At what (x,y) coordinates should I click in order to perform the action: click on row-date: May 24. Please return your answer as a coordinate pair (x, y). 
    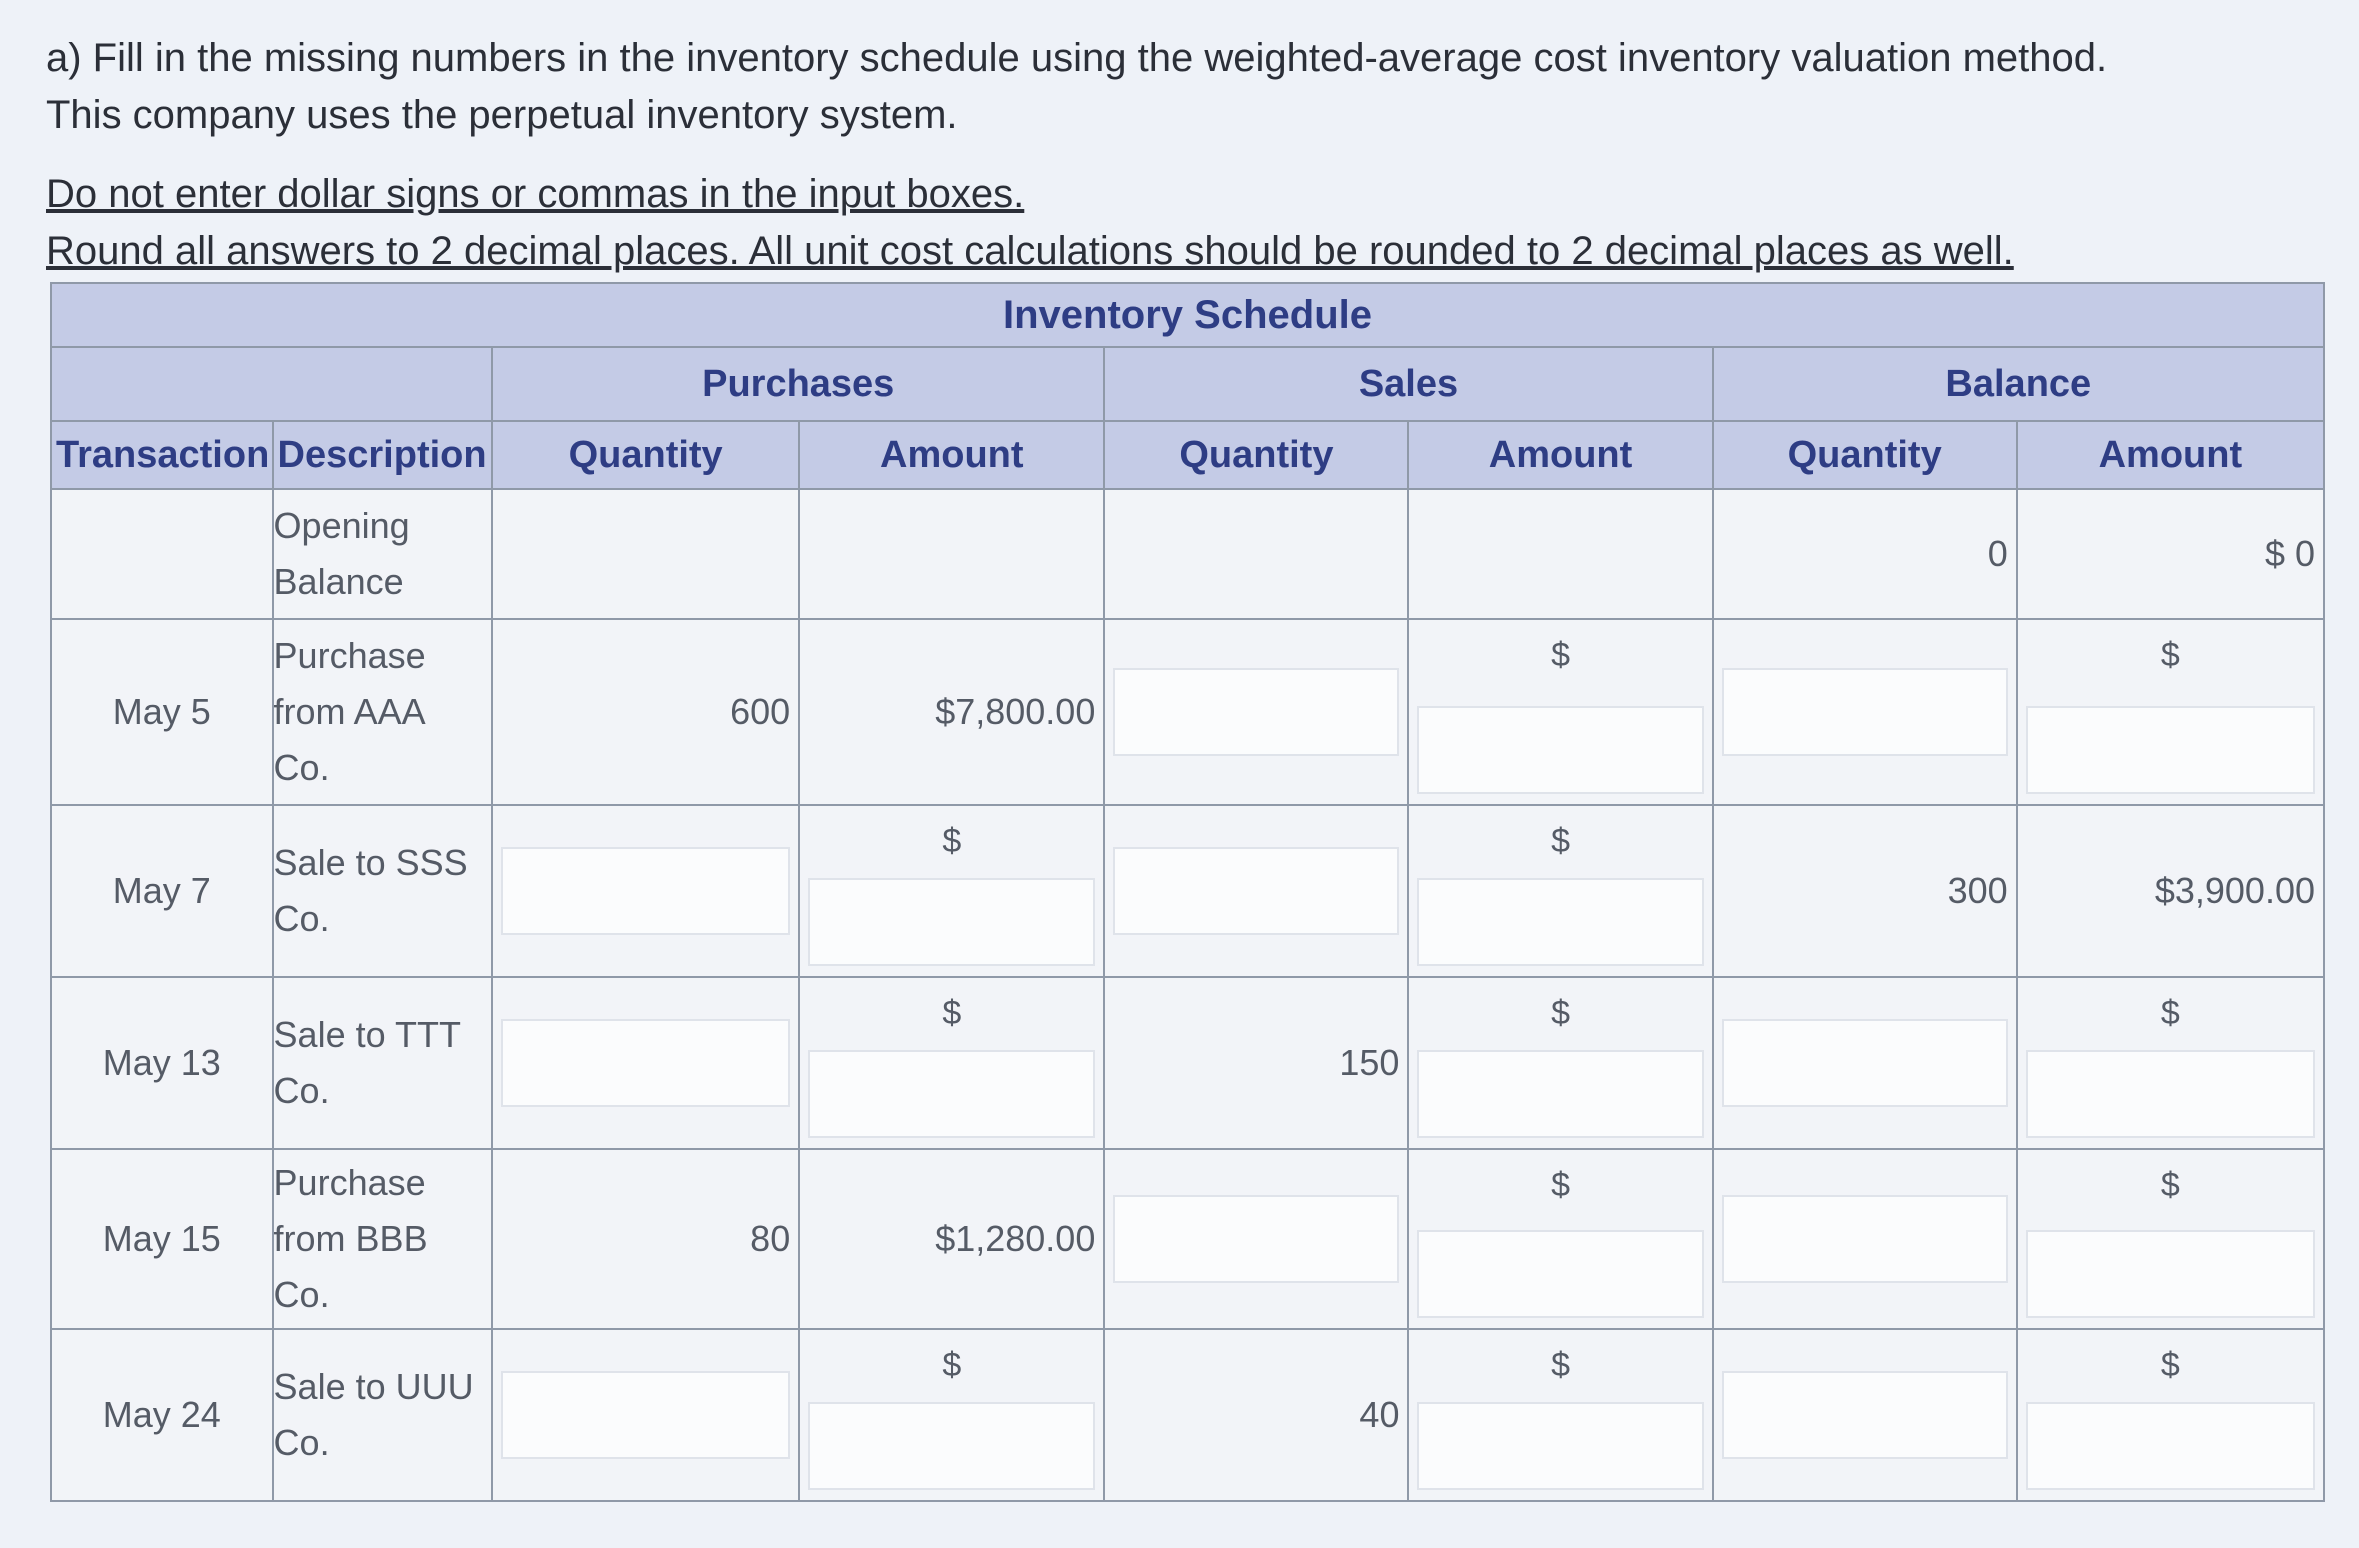
    Looking at the image, I should click on (162, 1415).